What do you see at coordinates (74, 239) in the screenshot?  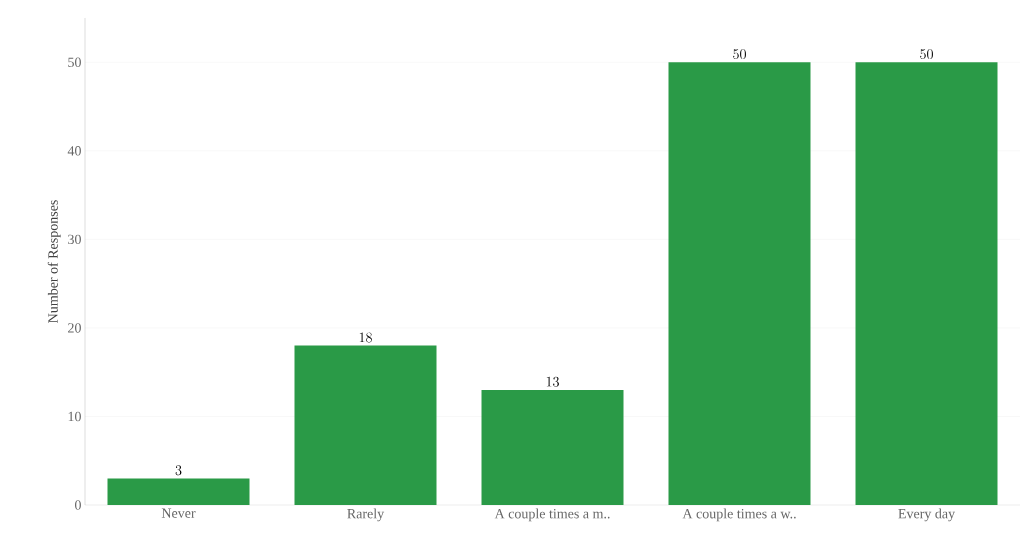 I see `y-tick-label: 30` at bounding box center [74, 239].